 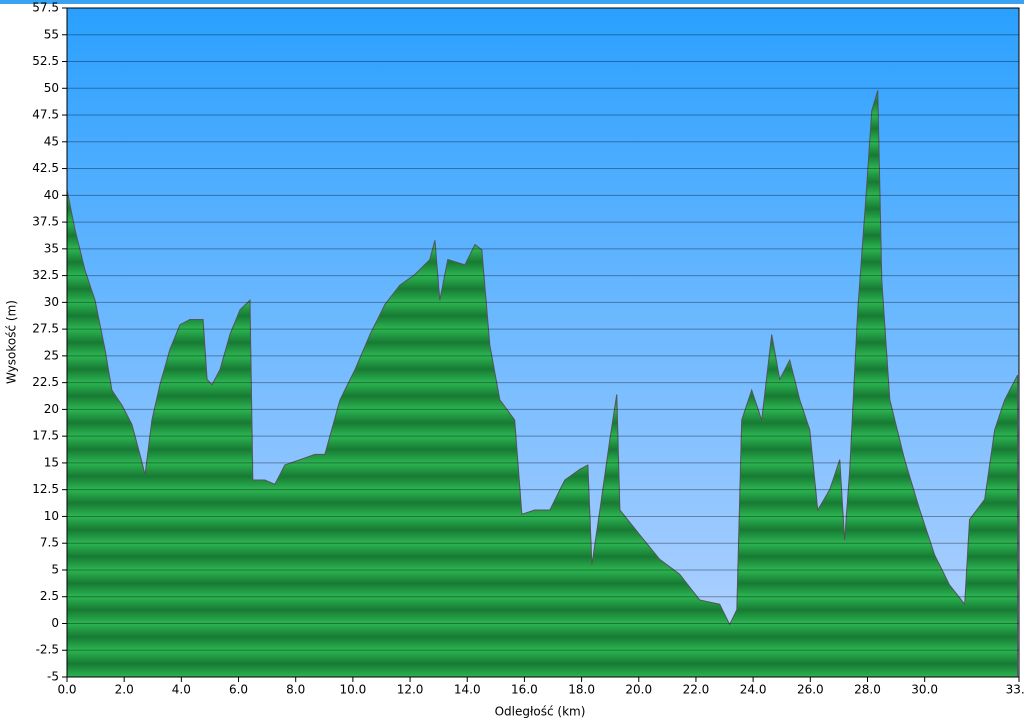 What do you see at coordinates (1015, 690) in the screenshot?
I see `x-tick-label: 33.3` at bounding box center [1015, 690].